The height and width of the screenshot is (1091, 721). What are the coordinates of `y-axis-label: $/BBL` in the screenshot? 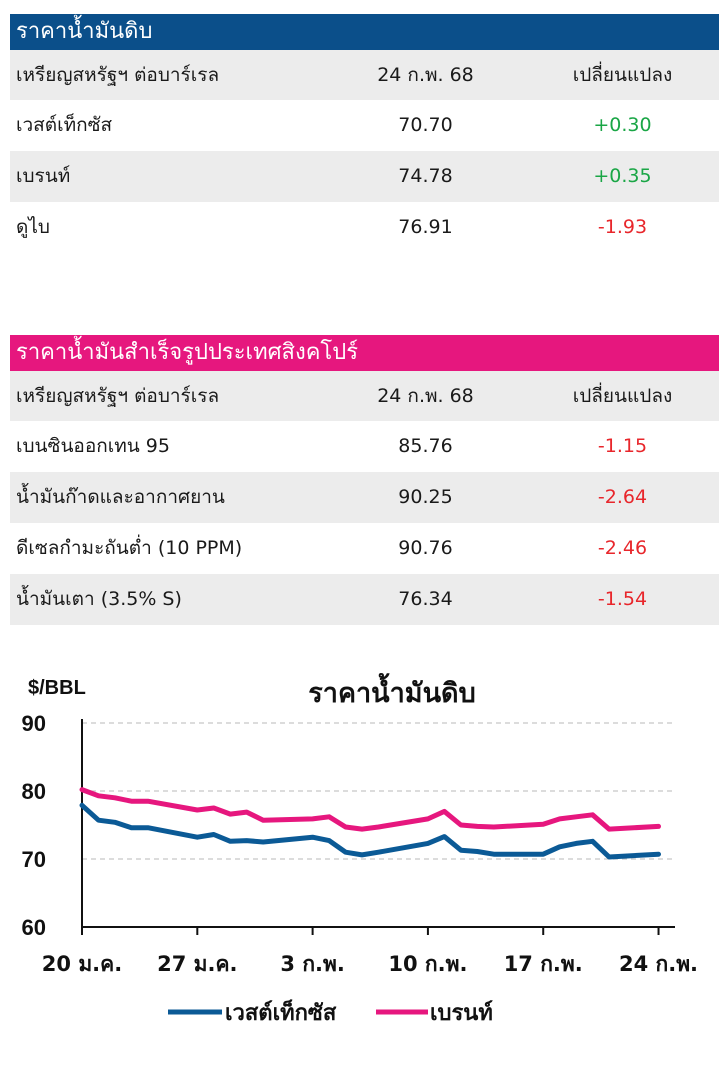 It's located at (57, 688).